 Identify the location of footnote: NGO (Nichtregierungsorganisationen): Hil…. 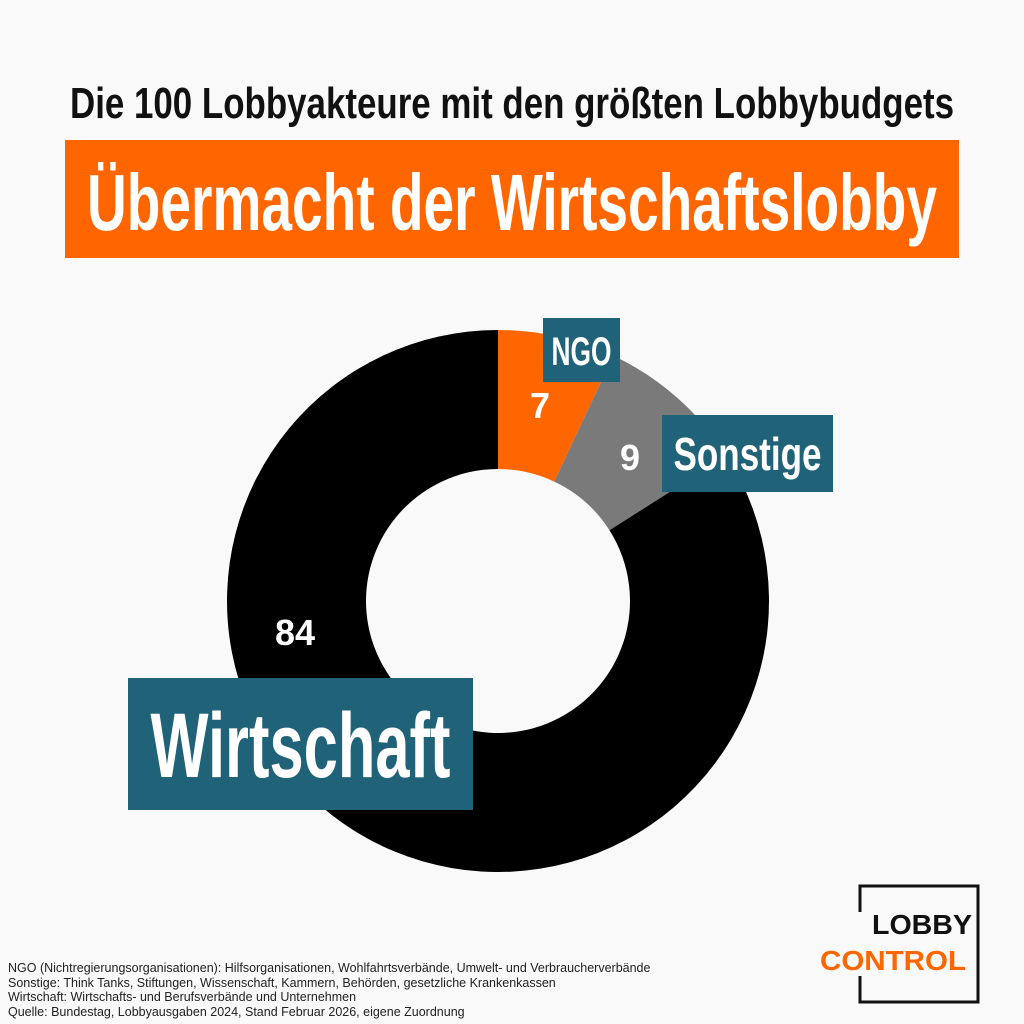
(329, 968).